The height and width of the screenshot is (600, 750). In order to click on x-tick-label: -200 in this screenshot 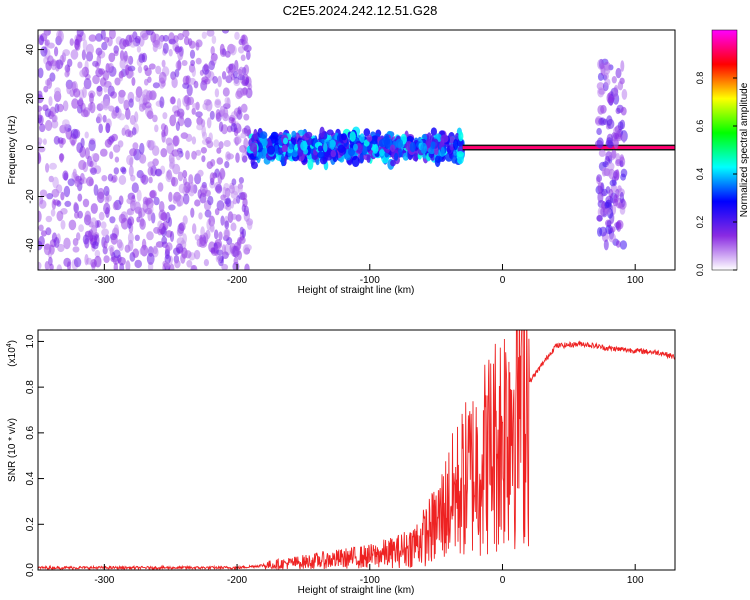, I will do `click(237, 580)`.